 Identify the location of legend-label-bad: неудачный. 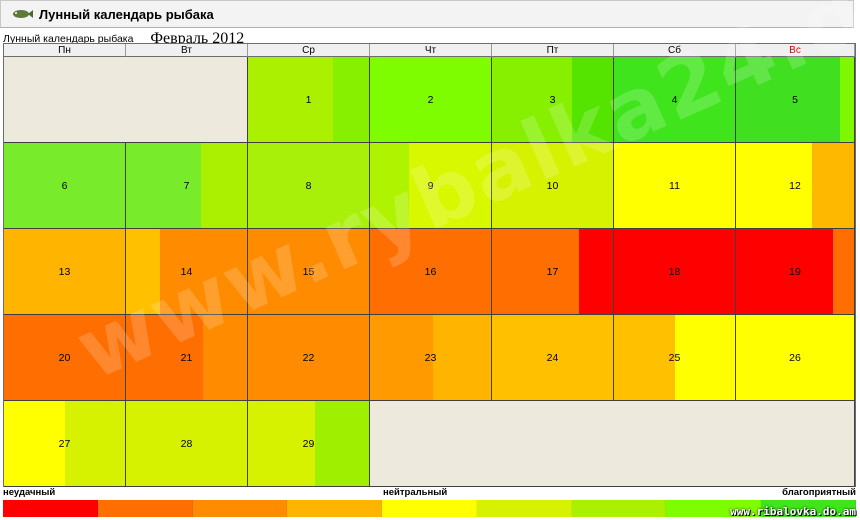
(29, 492).